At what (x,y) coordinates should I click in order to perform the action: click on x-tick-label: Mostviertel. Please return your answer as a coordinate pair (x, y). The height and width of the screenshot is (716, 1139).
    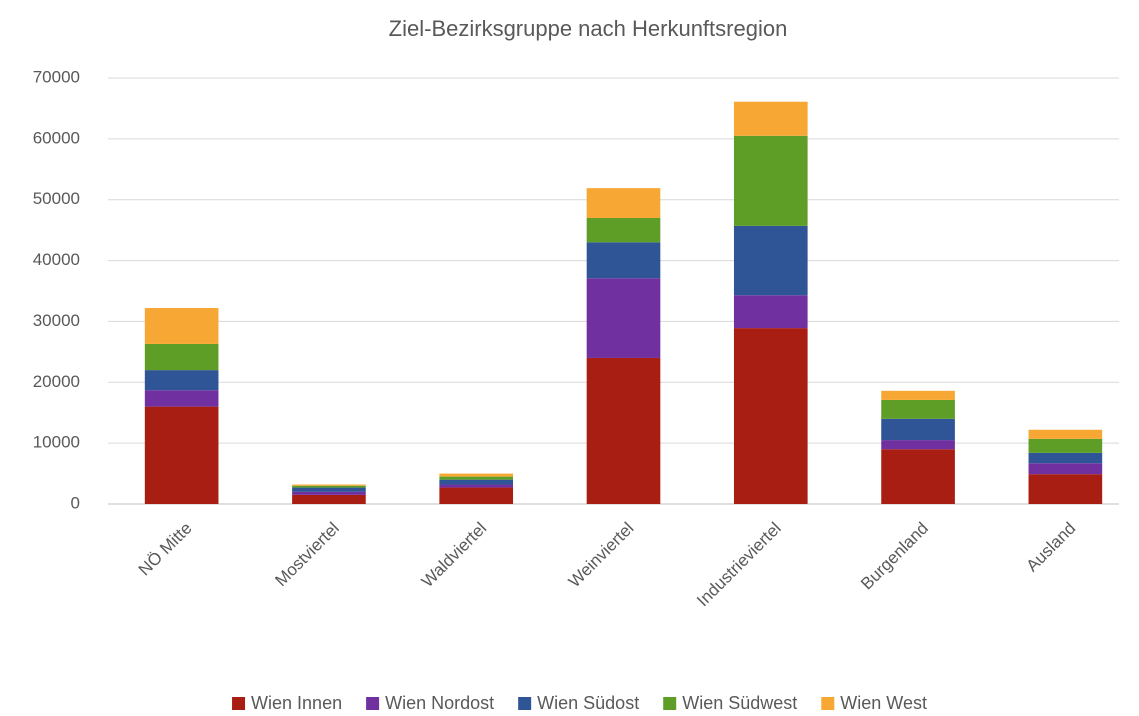
    Looking at the image, I should click on (307, 555).